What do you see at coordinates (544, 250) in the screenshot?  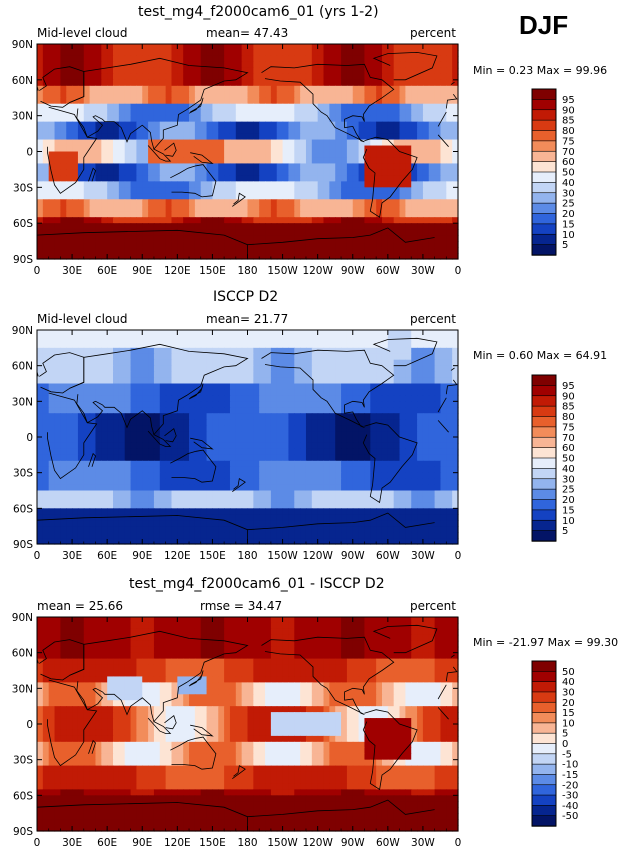 I see `colorbar-box` at bounding box center [544, 250].